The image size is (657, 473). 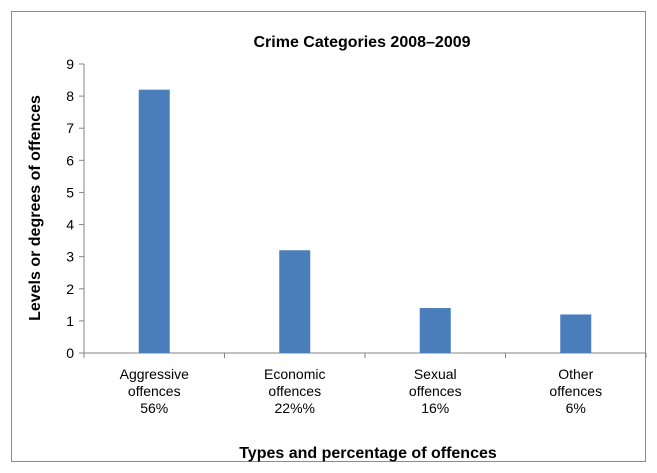 I want to click on x-category-label-line: 56%, so click(x=154, y=408).